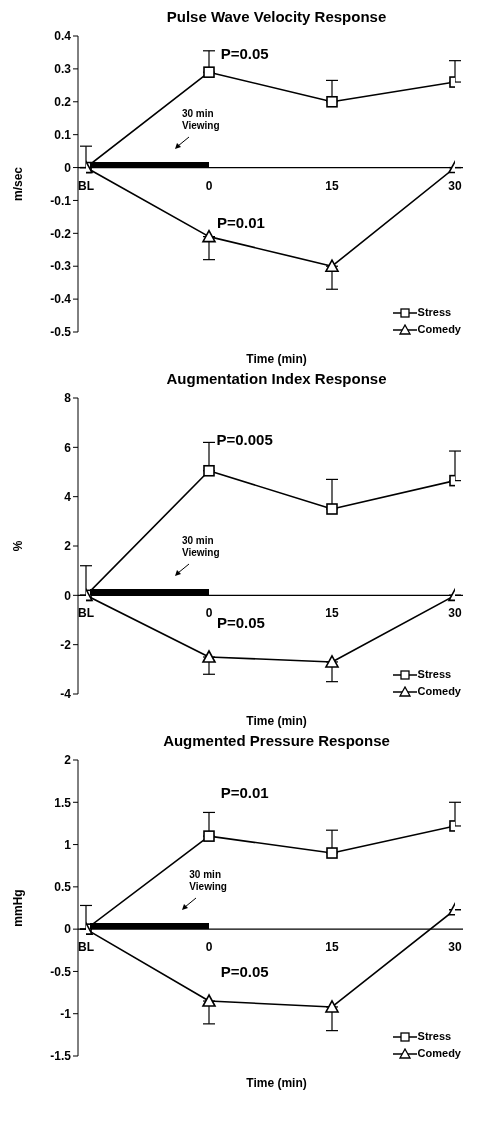  What do you see at coordinates (276, 17) in the screenshot?
I see `chart-title: Pulse Wave Velocity Response` at bounding box center [276, 17].